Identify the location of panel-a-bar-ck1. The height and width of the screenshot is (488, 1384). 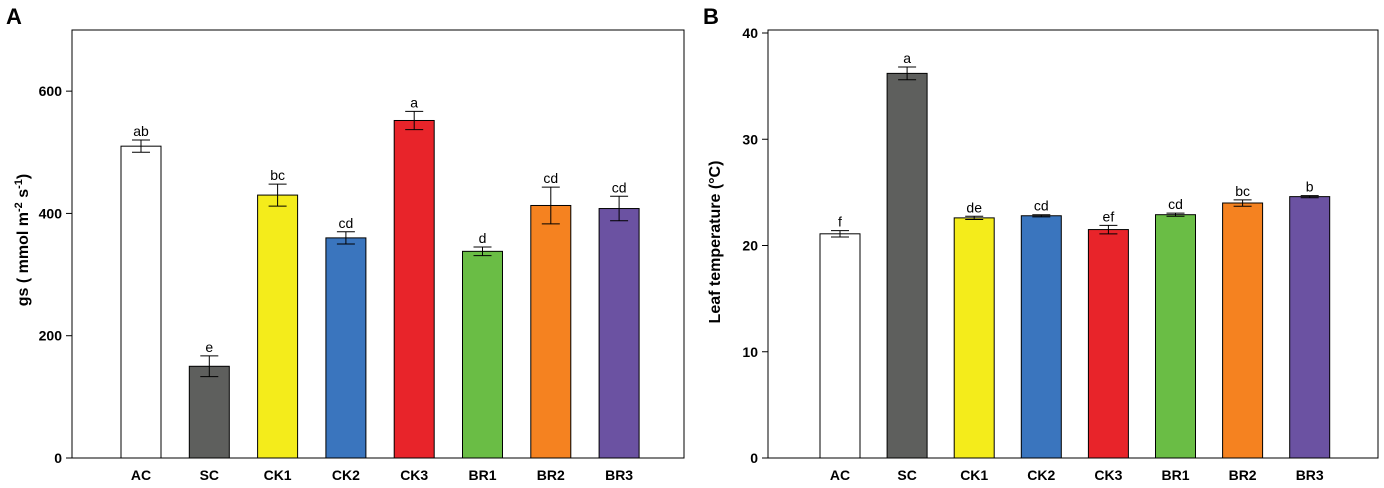
(278, 326).